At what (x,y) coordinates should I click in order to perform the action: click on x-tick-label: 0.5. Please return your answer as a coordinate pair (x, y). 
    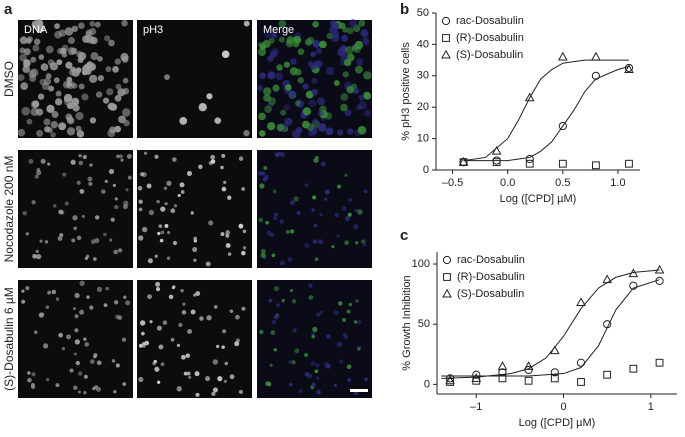
    Looking at the image, I should click on (562, 183).